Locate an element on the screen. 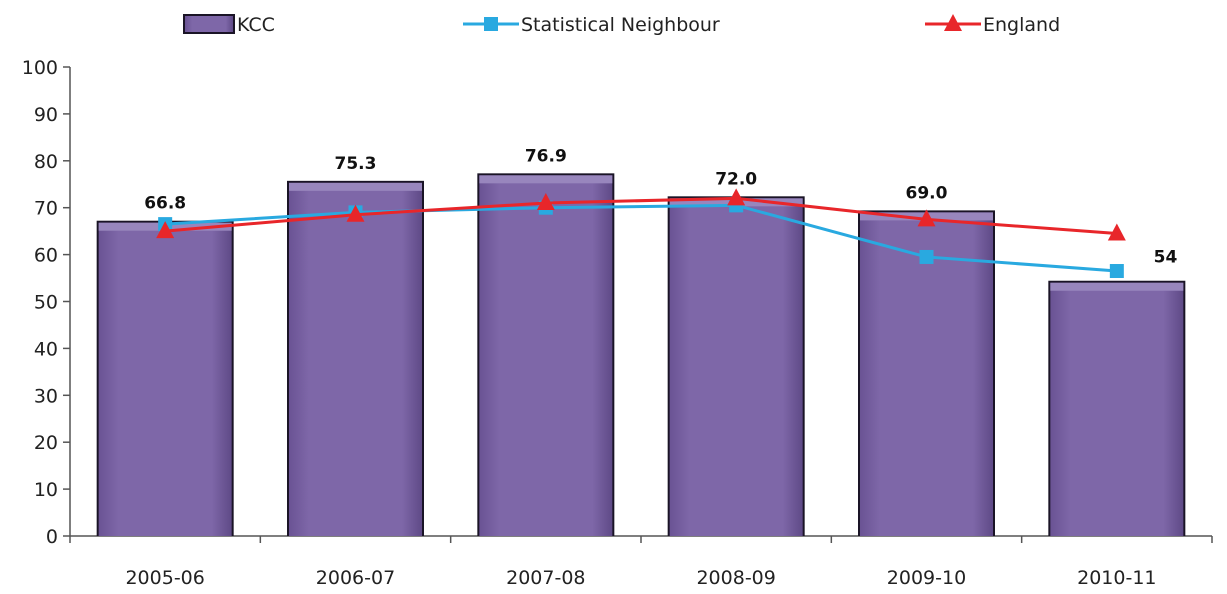 This screenshot has width=1227, height=594. legend-item: England is located at coordinates (992, 25).